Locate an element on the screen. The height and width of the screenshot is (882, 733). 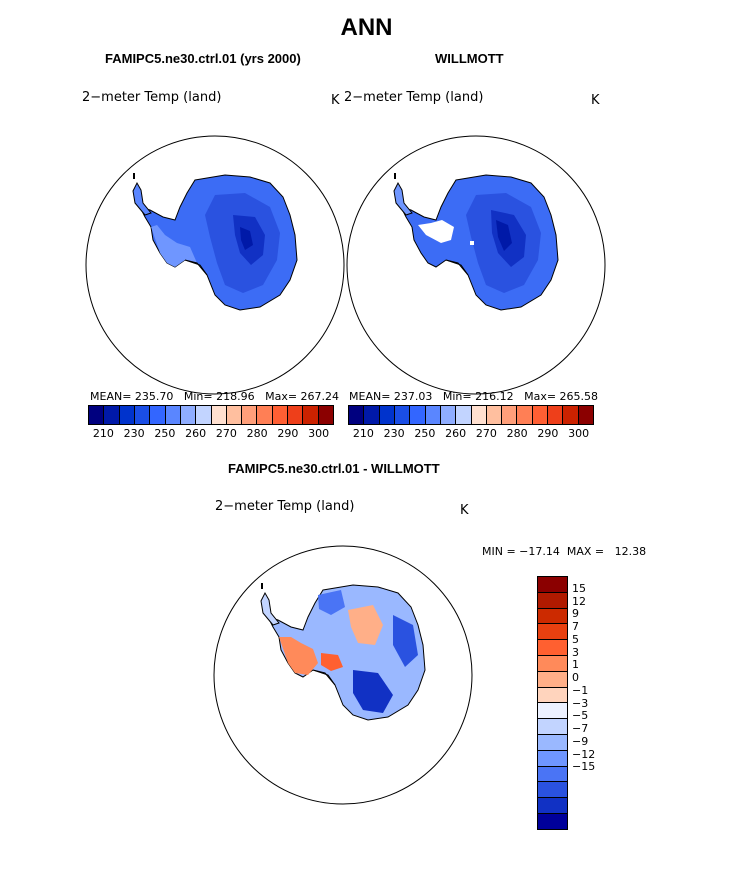
diff-colorbar-tick-label: 7 is located at coordinates (575, 626).